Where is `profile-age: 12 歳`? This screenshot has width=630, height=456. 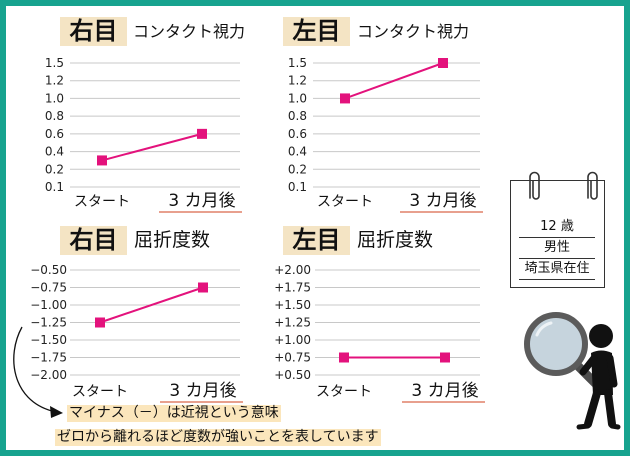
profile-age: 12 歳 is located at coordinates (557, 227).